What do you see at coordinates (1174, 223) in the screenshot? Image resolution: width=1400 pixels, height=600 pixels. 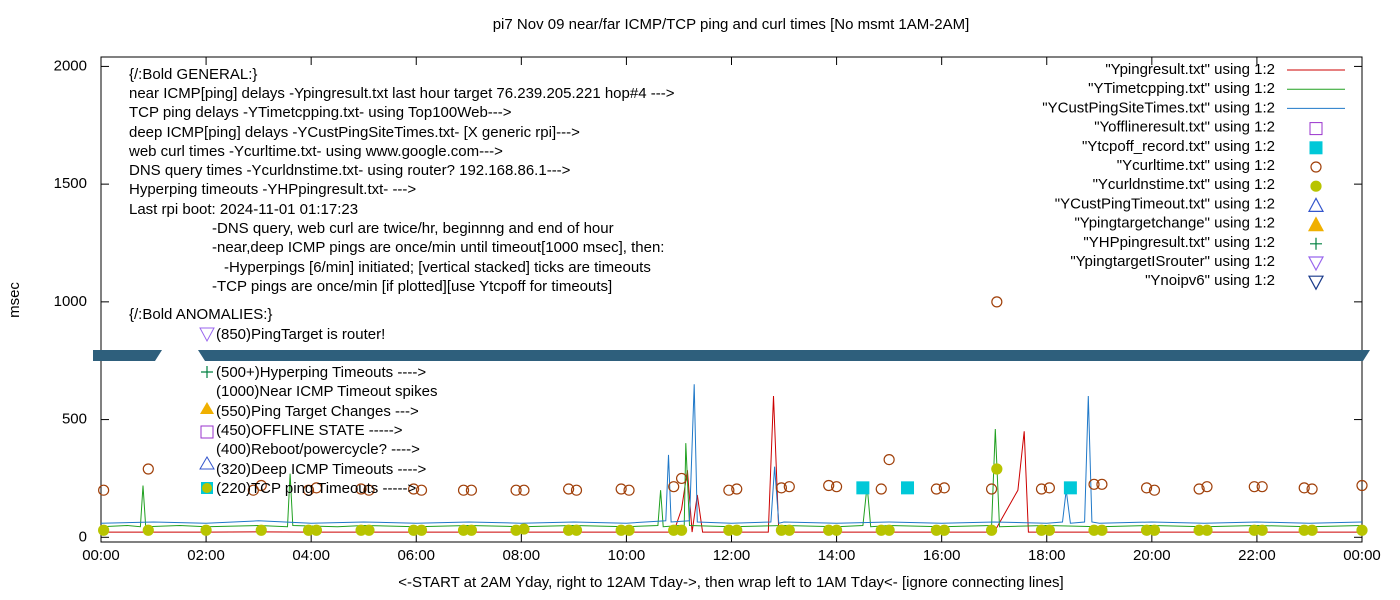 I see `legend-label: "Ypingtargetchange" using 1:2` at bounding box center [1174, 223].